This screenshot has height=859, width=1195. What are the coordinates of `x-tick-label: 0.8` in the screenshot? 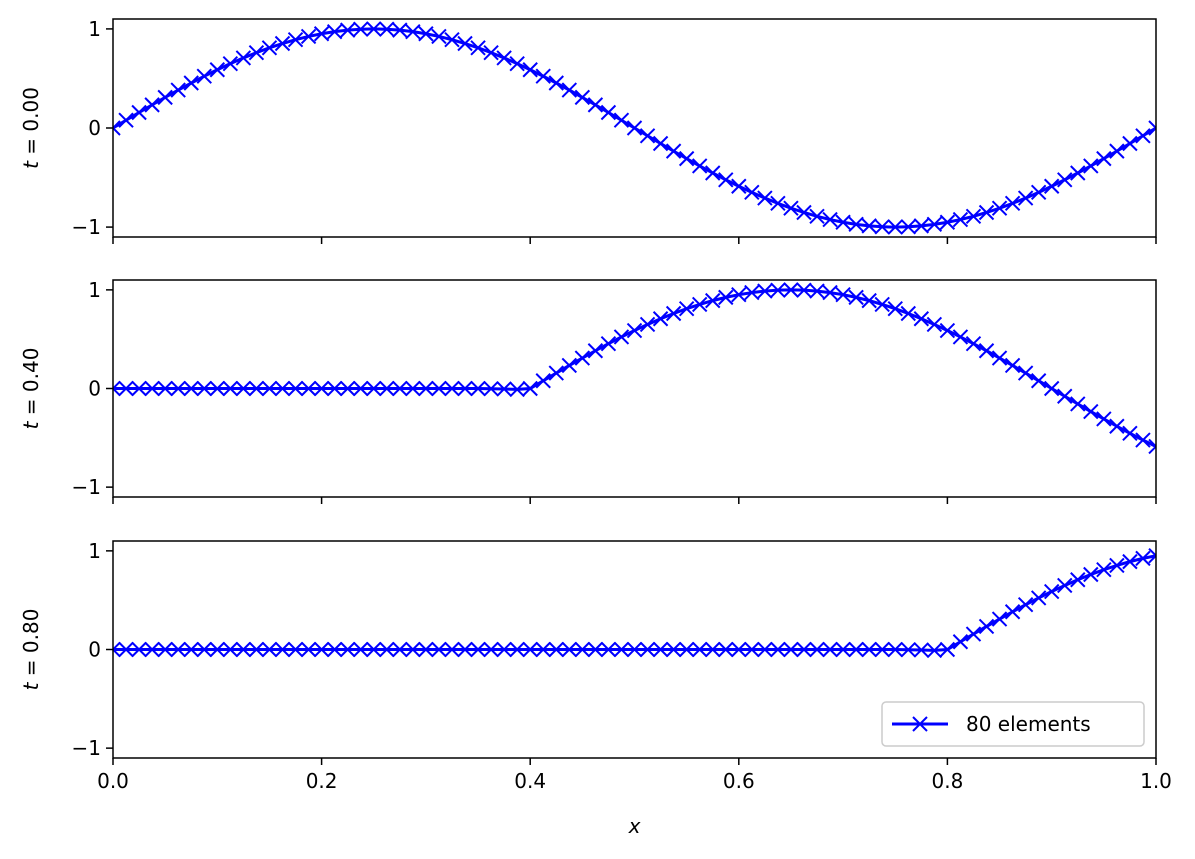 It's located at (947, 781).